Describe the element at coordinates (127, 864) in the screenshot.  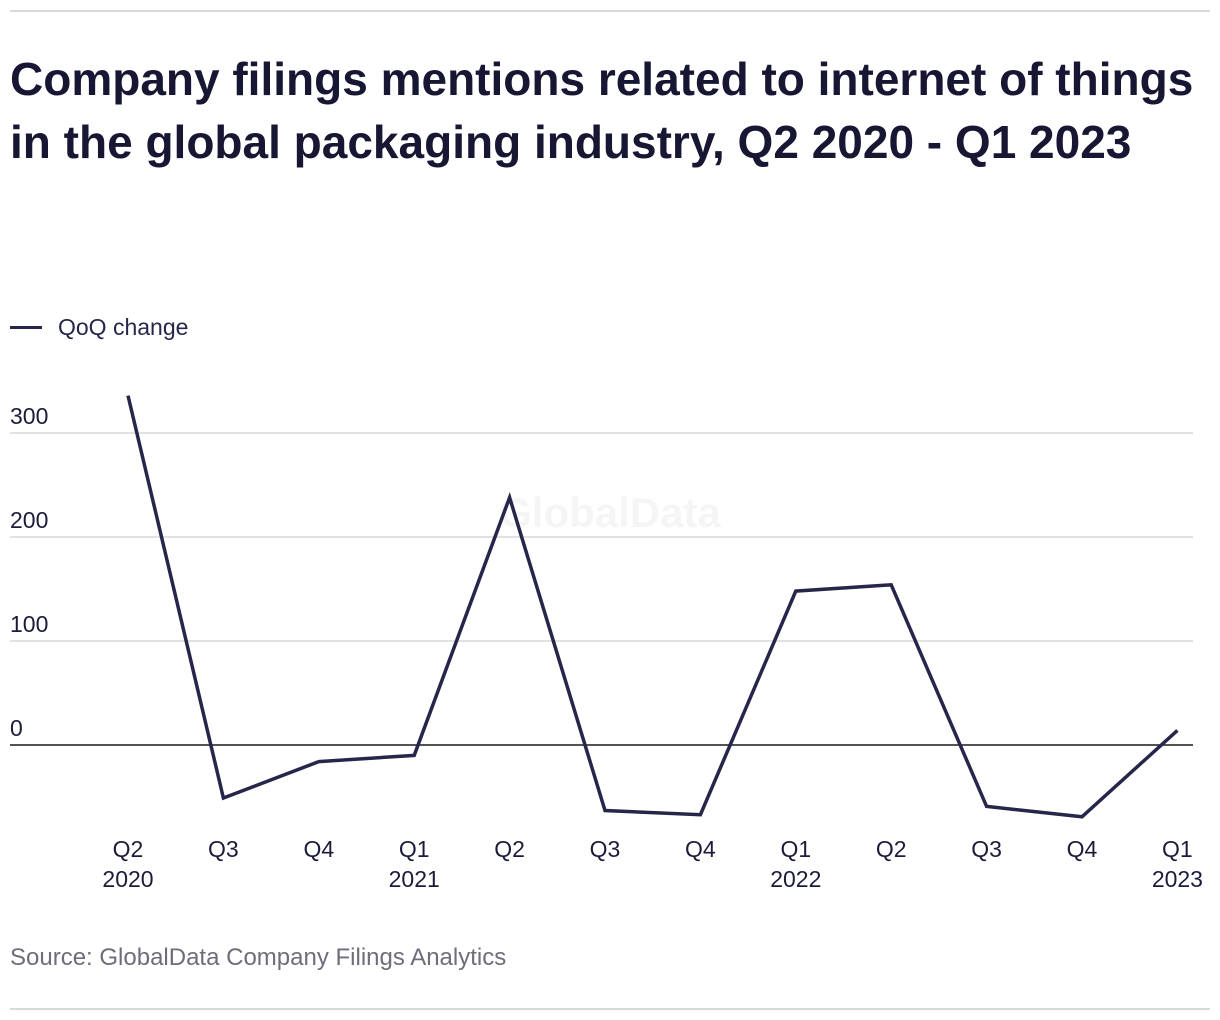
I see `x-tick-label: Q2 2020` at that location.